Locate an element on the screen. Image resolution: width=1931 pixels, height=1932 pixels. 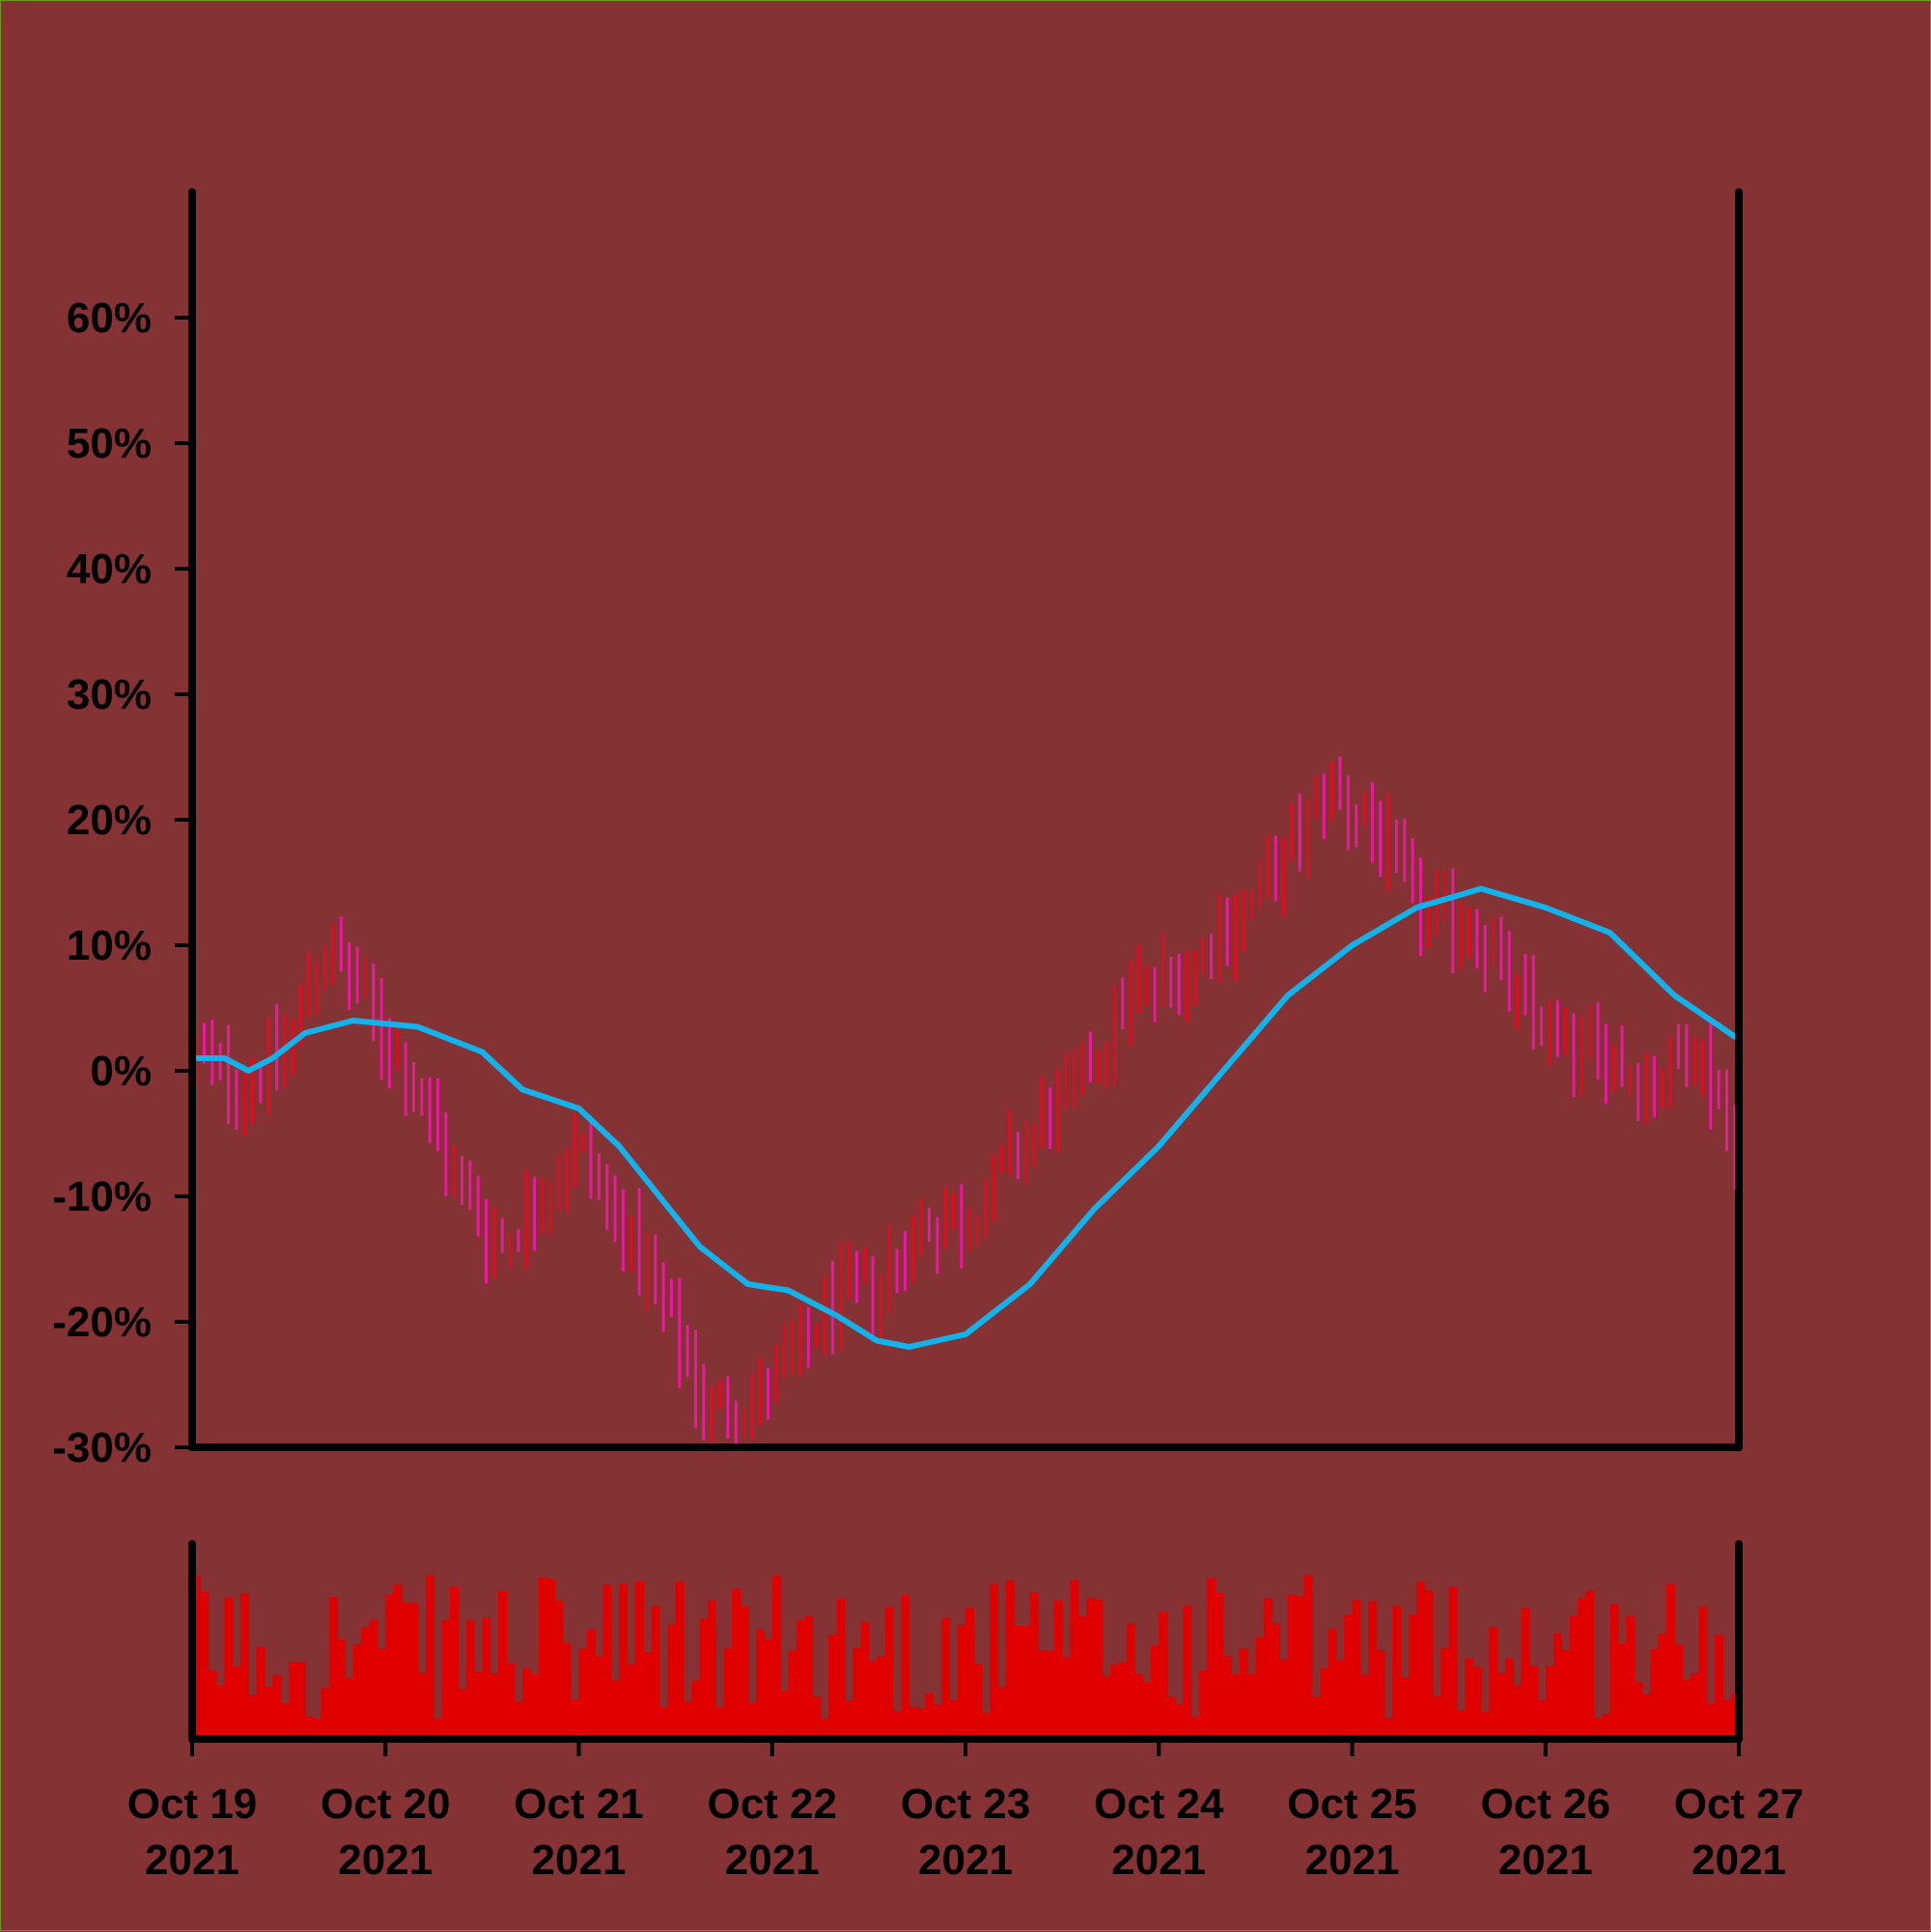
y-tick-label: -10% is located at coordinates (102, 1196).